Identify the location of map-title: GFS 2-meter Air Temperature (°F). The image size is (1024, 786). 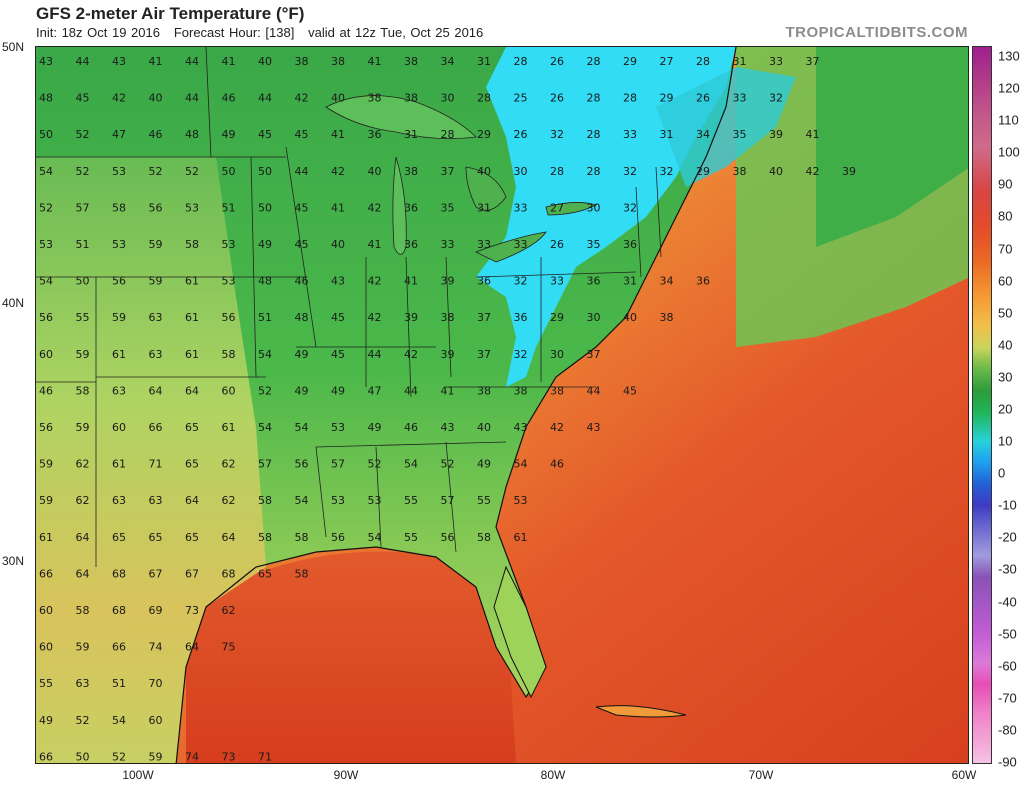
(170, 13).